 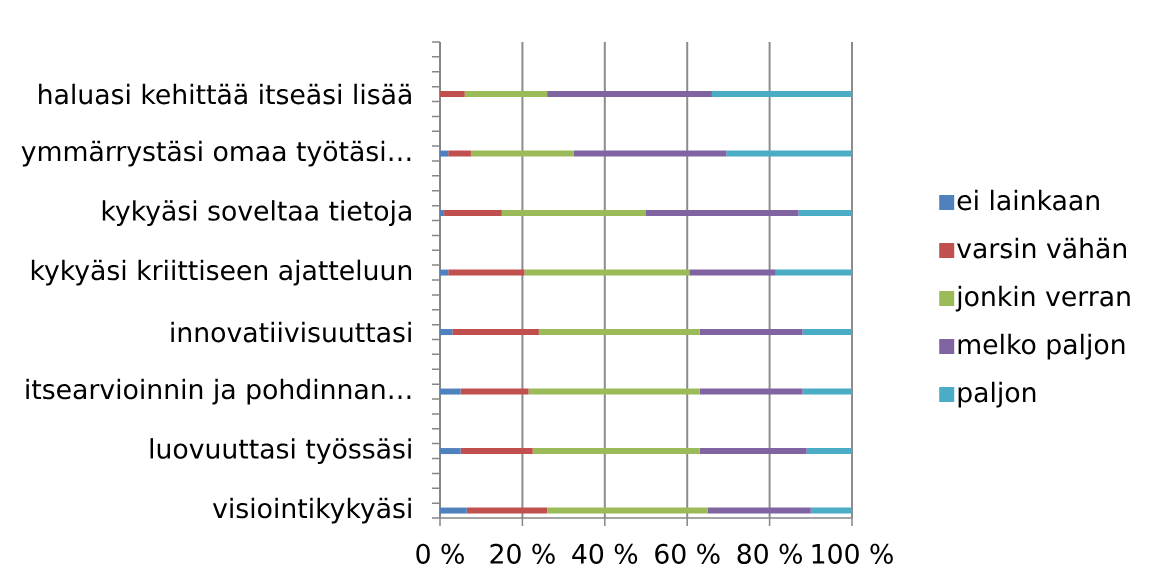 I want to click on y-tick-label: innovatiivisuuttasi, so click(x=291, y=332).